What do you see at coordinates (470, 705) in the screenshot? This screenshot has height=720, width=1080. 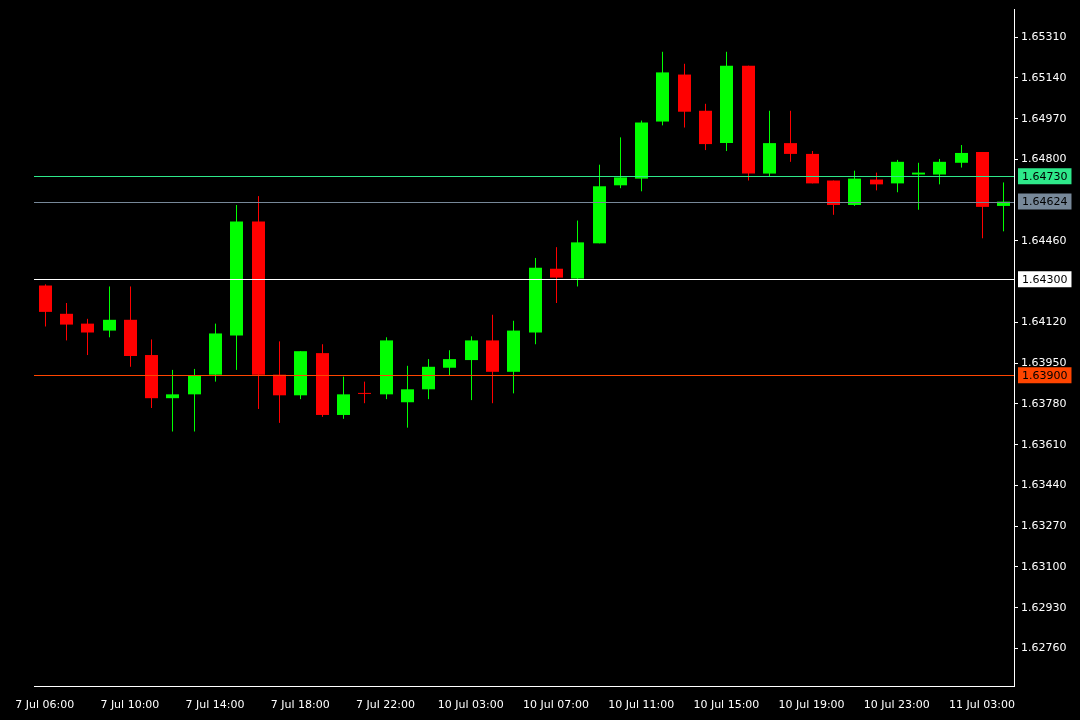 I see `x-tick-label: 10 Jul 03:00` at bounding box center [470, 705].